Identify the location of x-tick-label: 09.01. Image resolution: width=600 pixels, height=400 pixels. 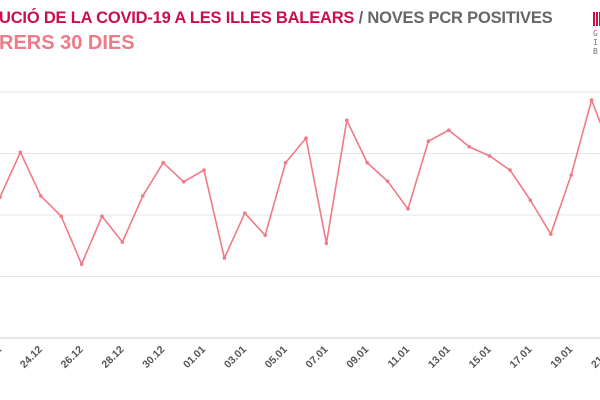
(357, 357).